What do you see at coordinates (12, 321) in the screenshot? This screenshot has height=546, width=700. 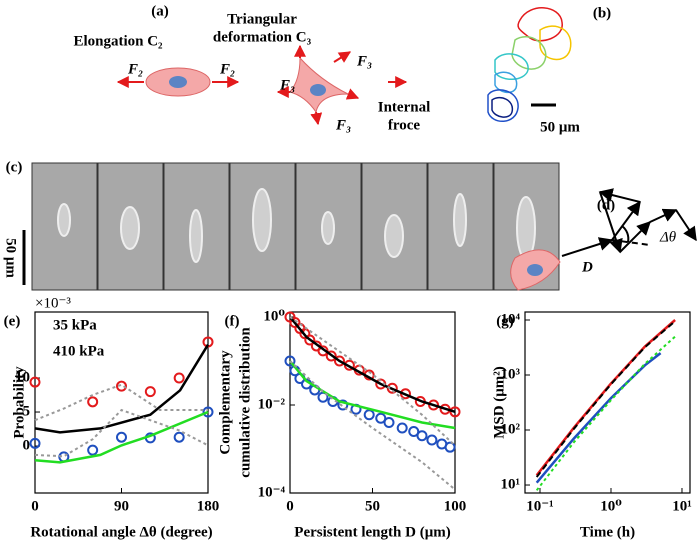 I see `panel-label: (e)` at bounding box center [12, 321].